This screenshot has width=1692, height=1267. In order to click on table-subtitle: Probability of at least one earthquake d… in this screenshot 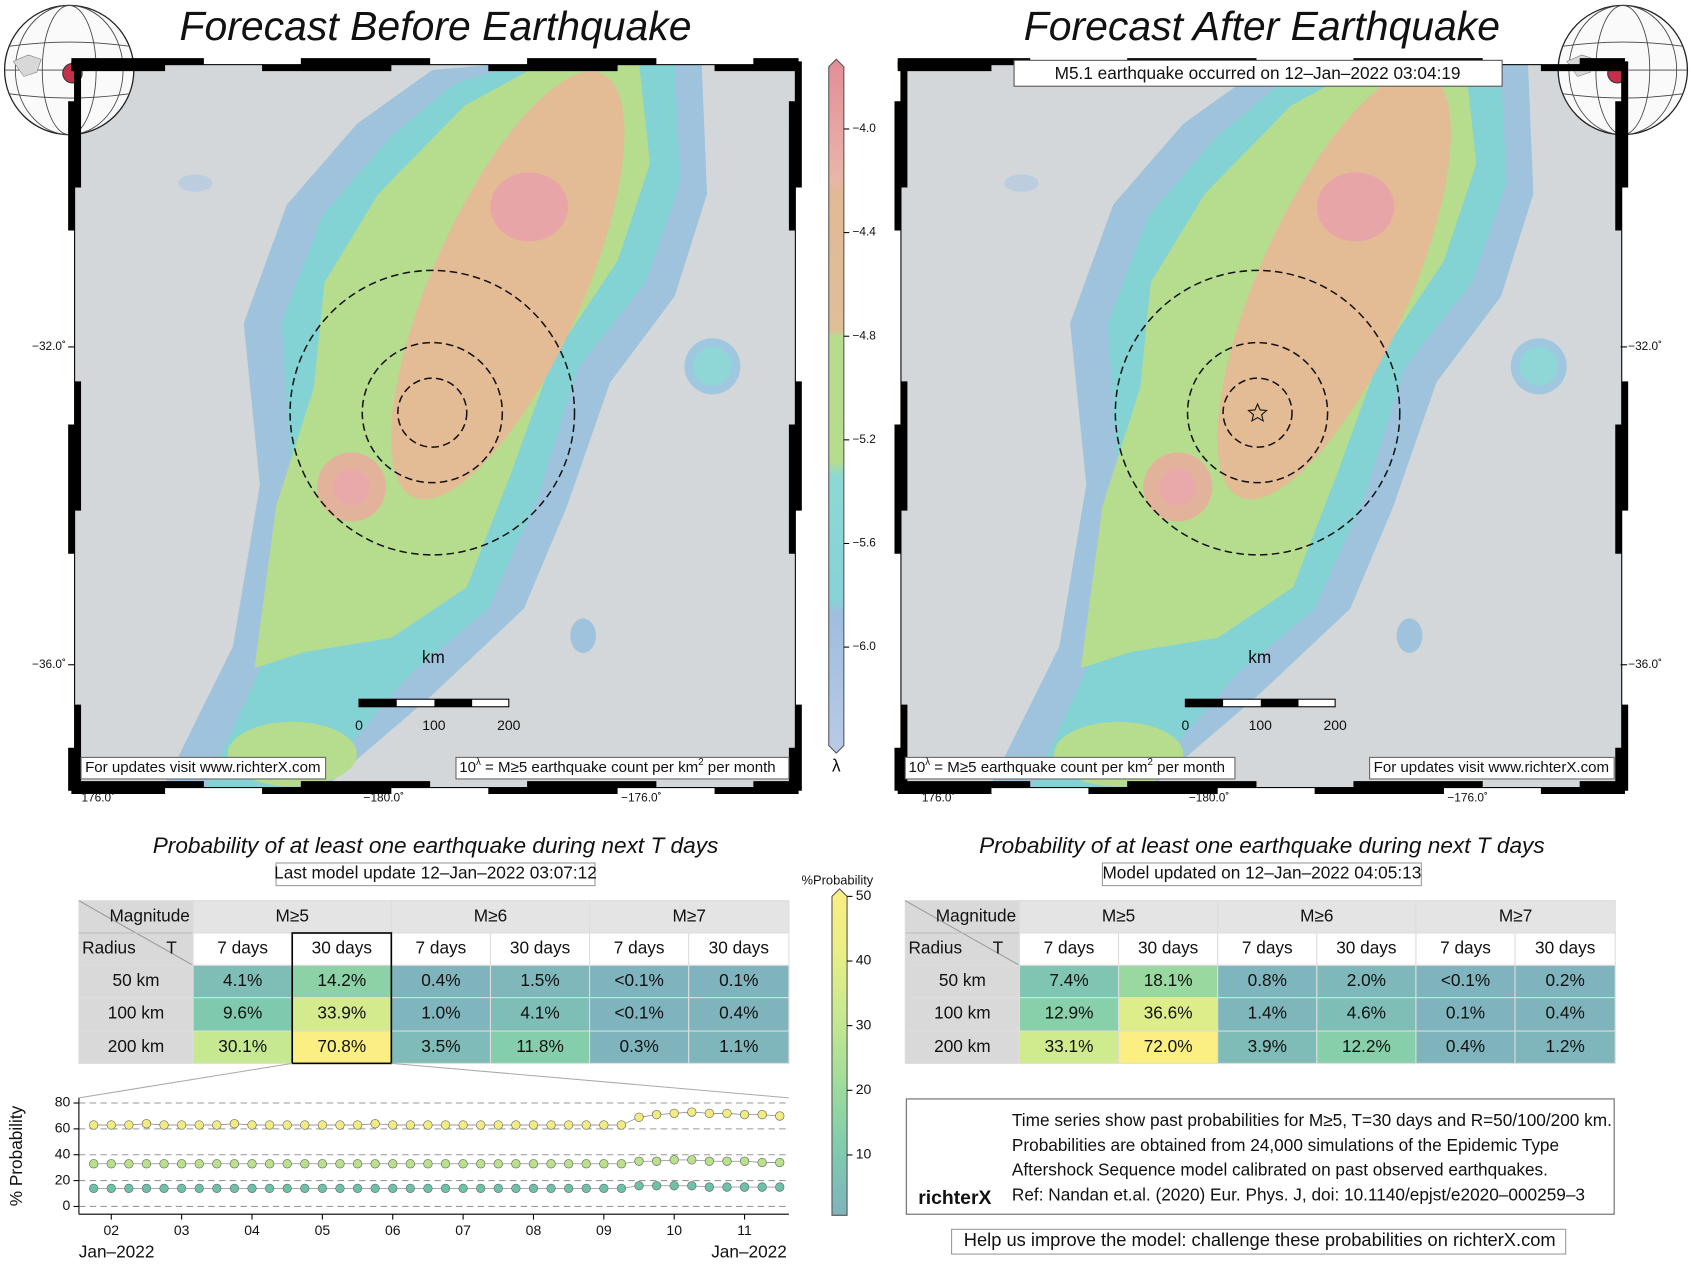, I will do `click(436, 845)`.